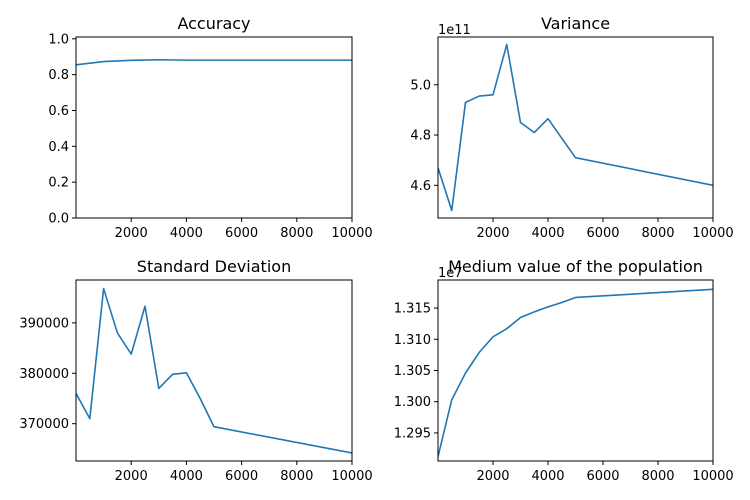 The width and height of the screenshot is (750, 500). Describe the element at coordinates (420, 186) in the screenshot. I see `y-tick-label: 4.6` at that location.